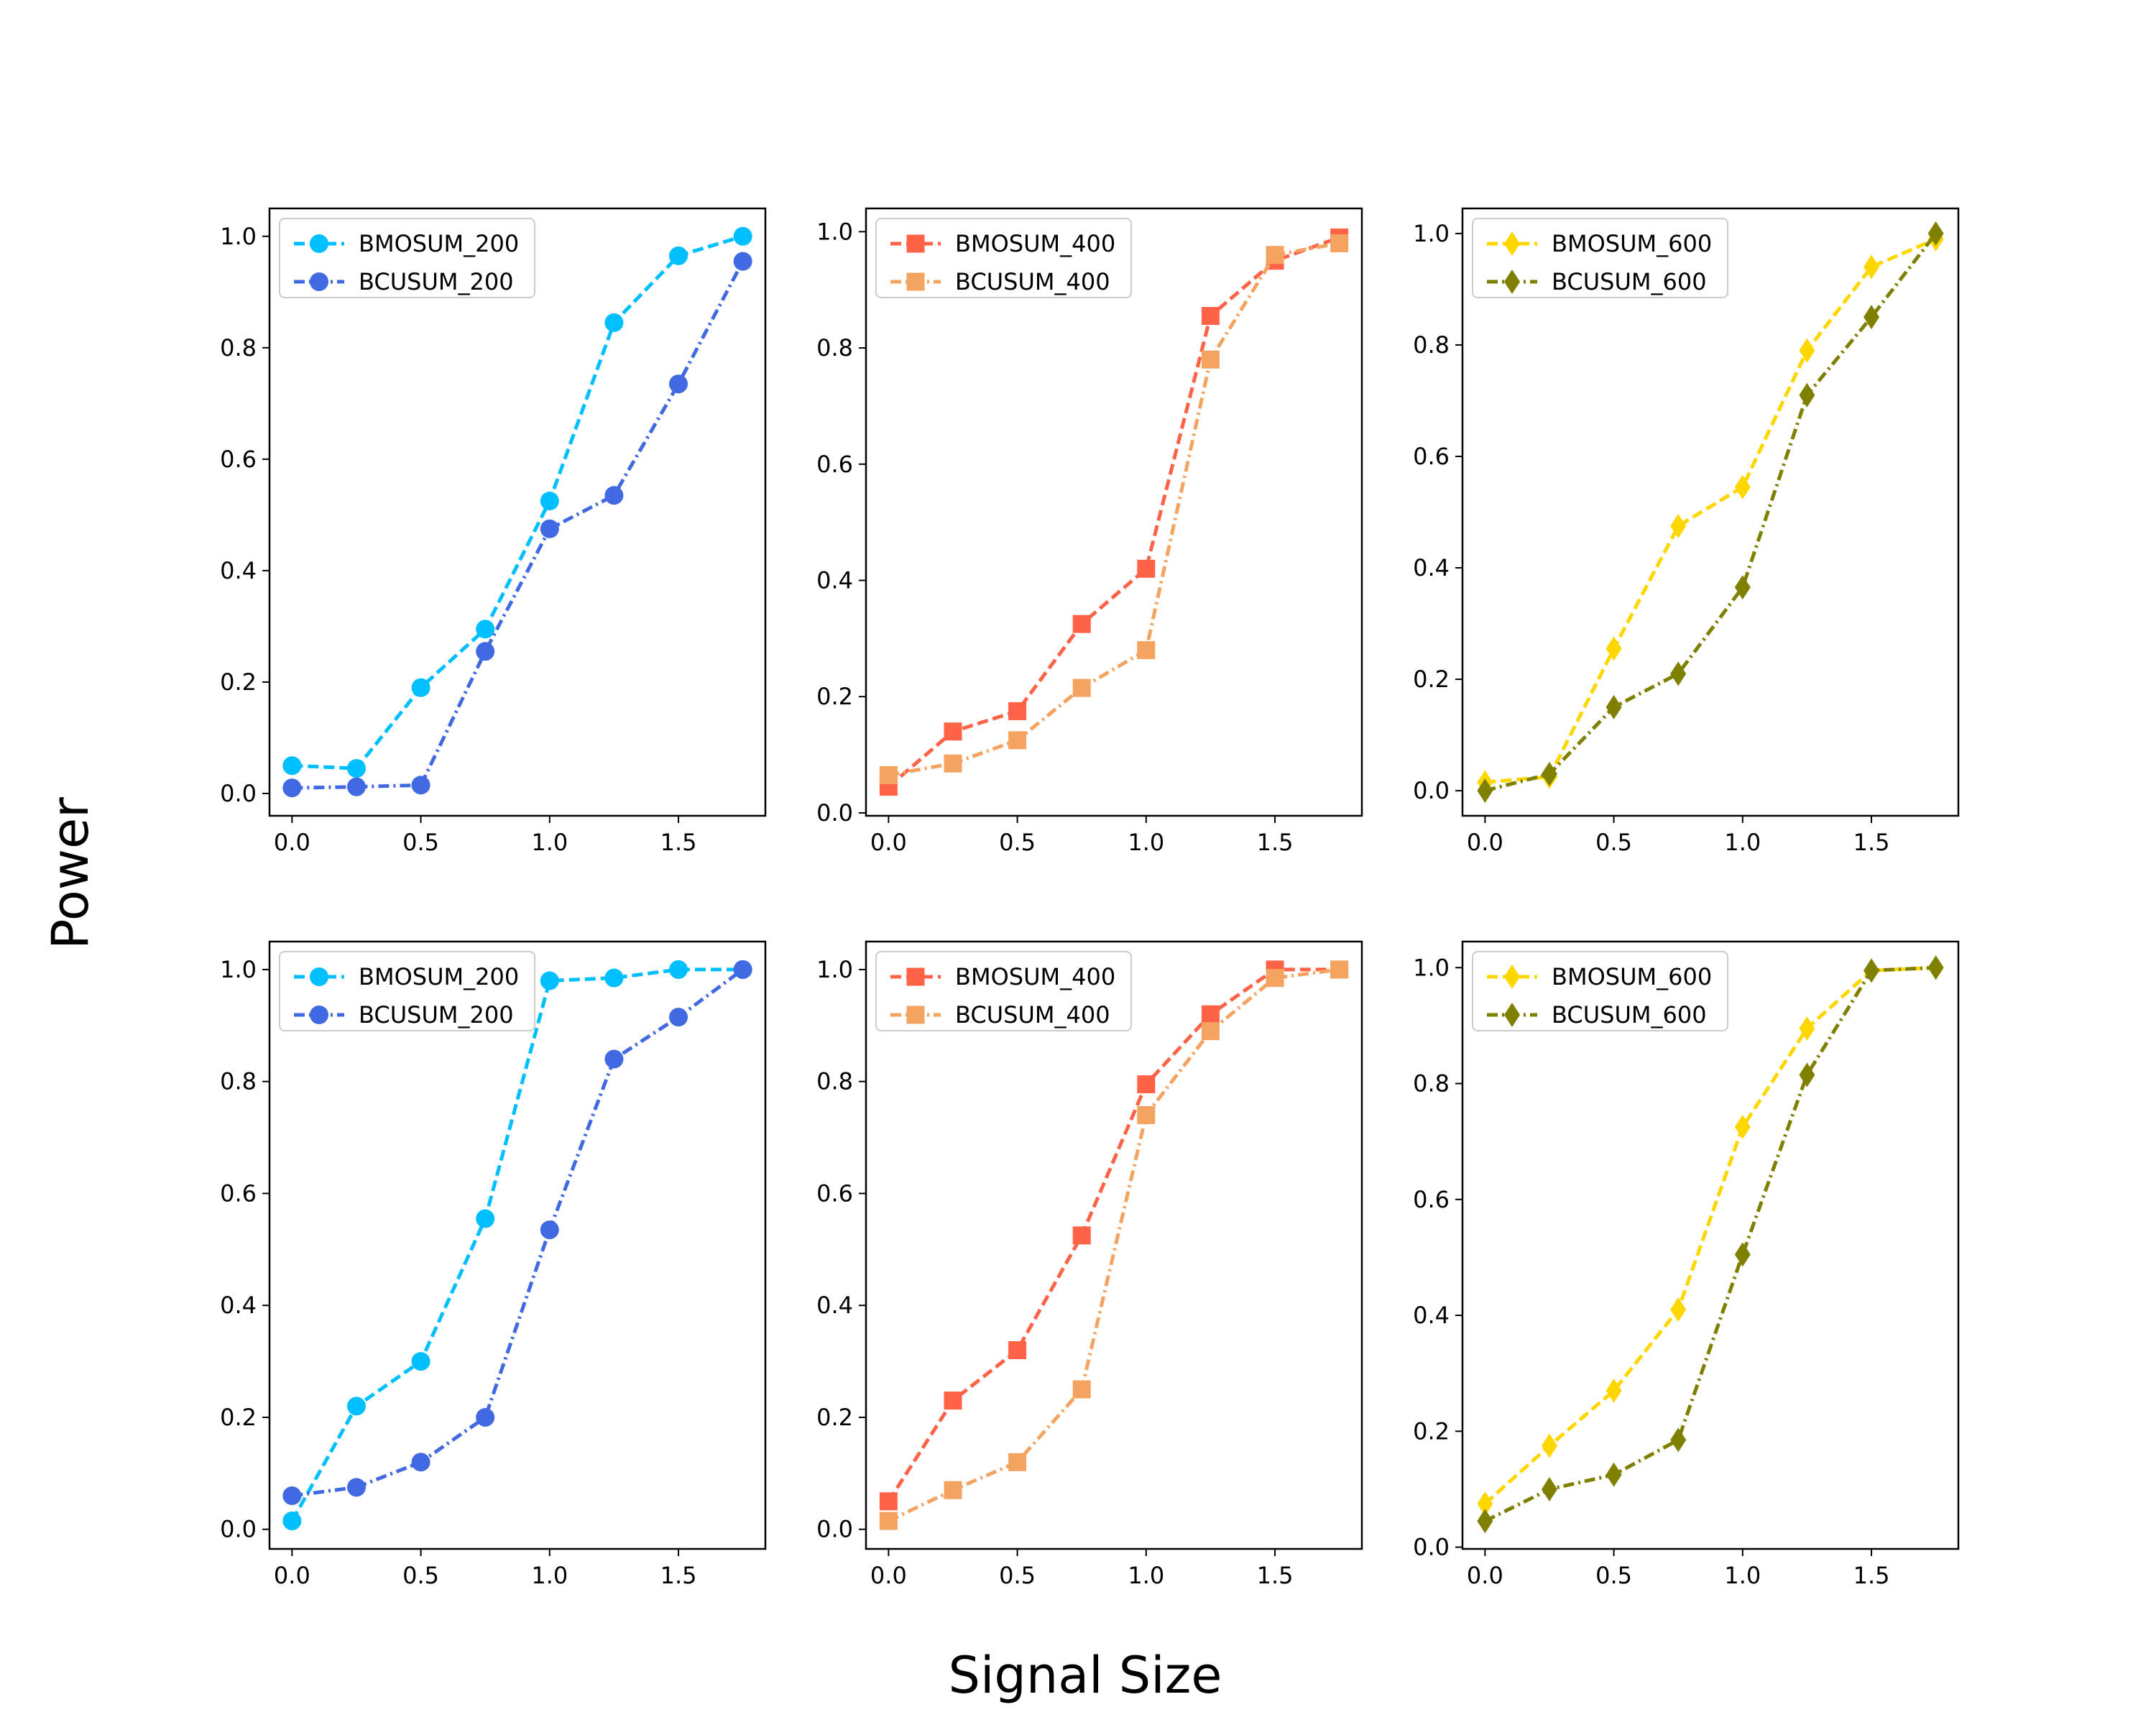 This screenshot has height=1725, width=2156. Describe the element at coordinates (1004, 258) in the screenshot. I see `legend: BMOSUM_400 BCUSUM_400` at that location.